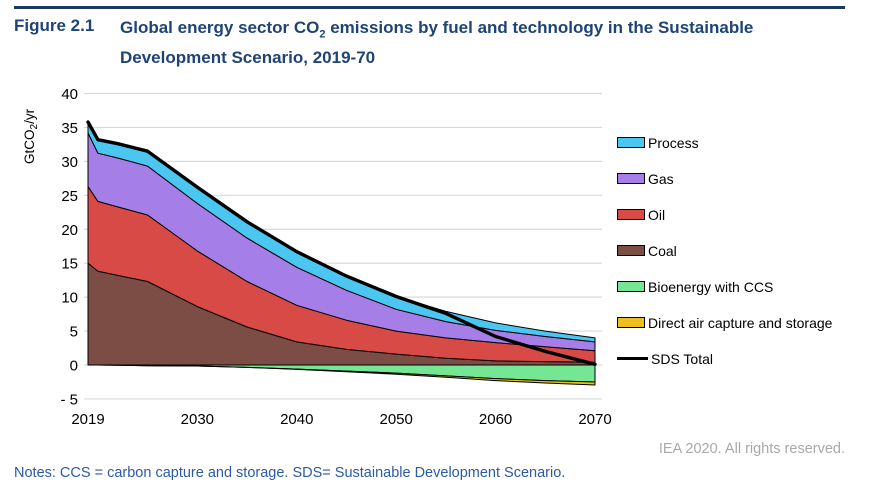 This screenshot has height=494, width=884. Describe the element at coordinates (740, 322) in the screenshot. I see `legend-label: Direct air capture and storage` at that location.